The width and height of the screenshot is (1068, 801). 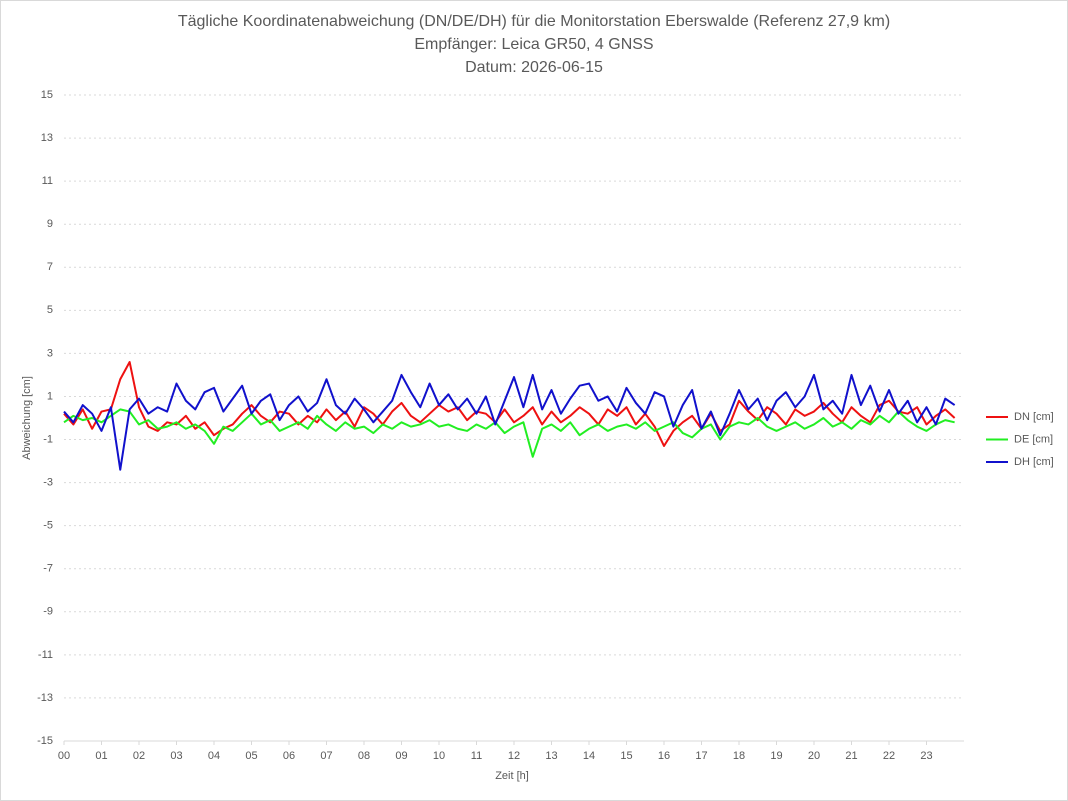 What do you see at coordinates (626, 756) in the screenshot?
I see `x-tick-label: 15` at bounding box center [626, 756].